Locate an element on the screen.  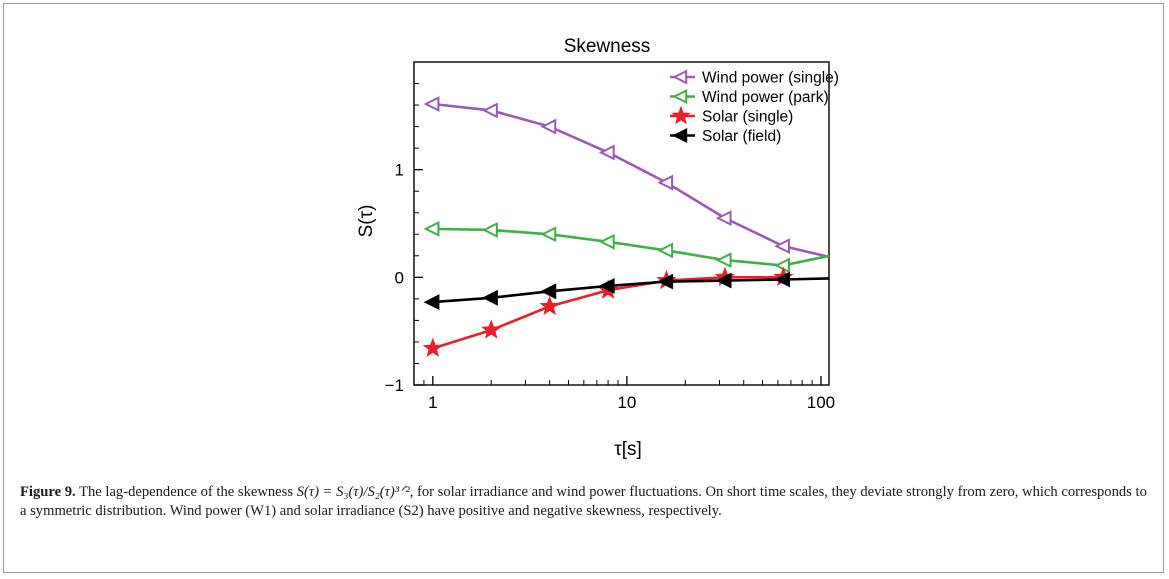
series-wind-power-single is located at coordinates (626, 177).